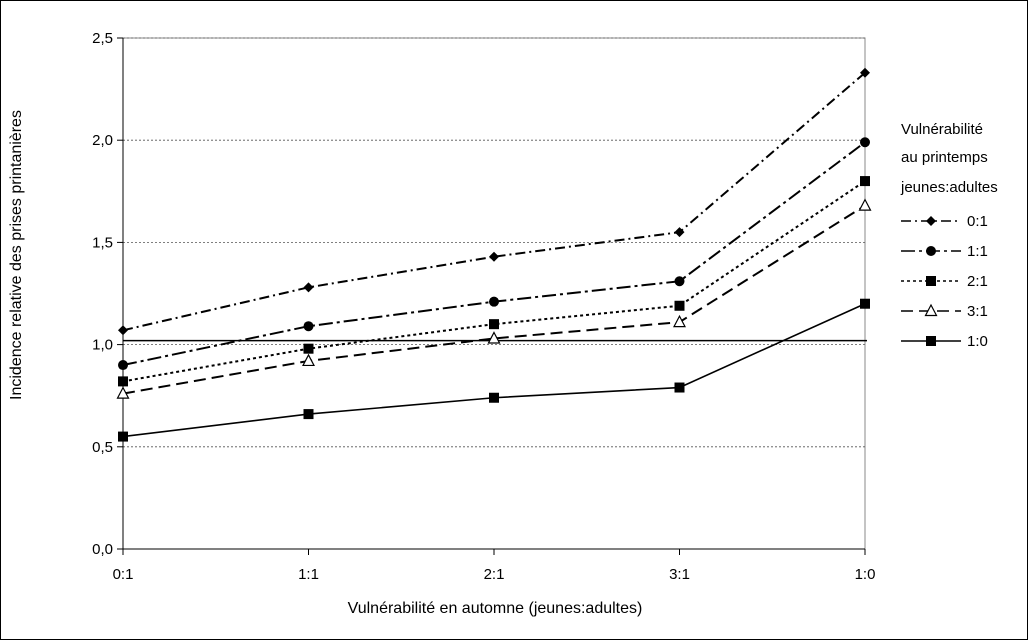 This screenshot has width=1028, height=644. Describe the element at coordinates (977, 221) in the screenshot. I see `legend-label: 0:1` at that location.